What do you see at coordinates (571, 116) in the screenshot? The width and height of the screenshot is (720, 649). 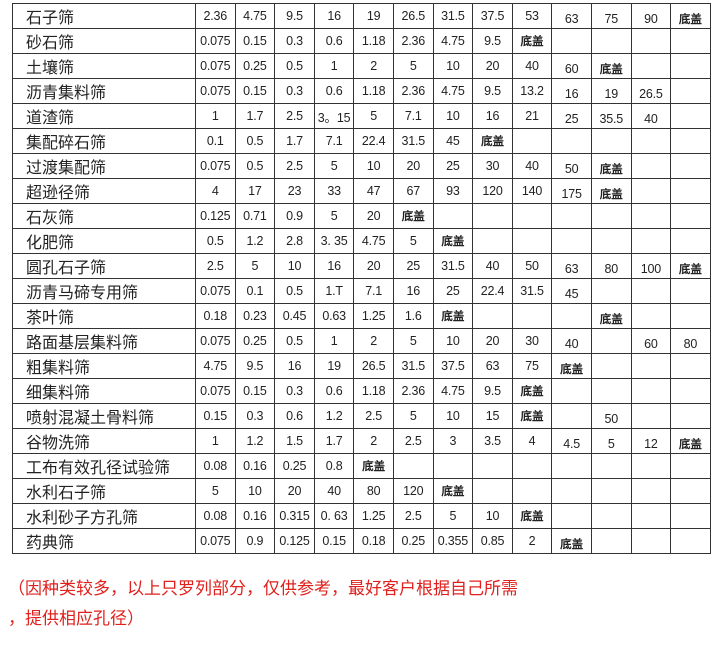 I see `aperture-cell: 25` at bounding box center [571, 116].